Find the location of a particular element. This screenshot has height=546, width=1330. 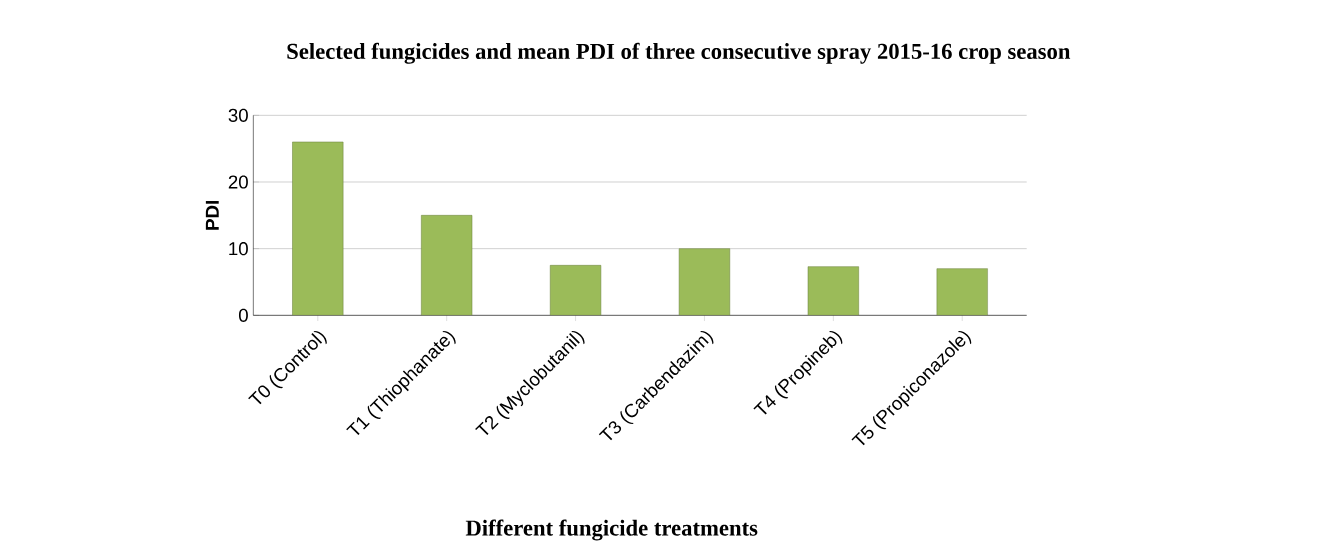

y-tick-label: 20 is located at coordinates (238, 182).